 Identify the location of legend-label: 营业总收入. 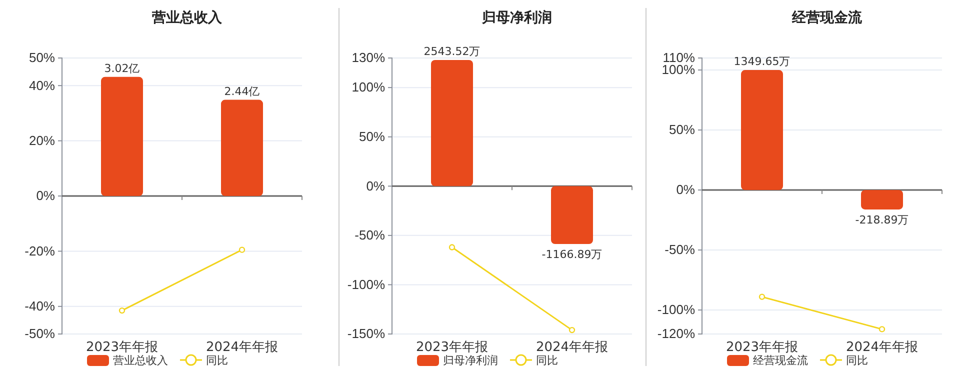
(140, 360).